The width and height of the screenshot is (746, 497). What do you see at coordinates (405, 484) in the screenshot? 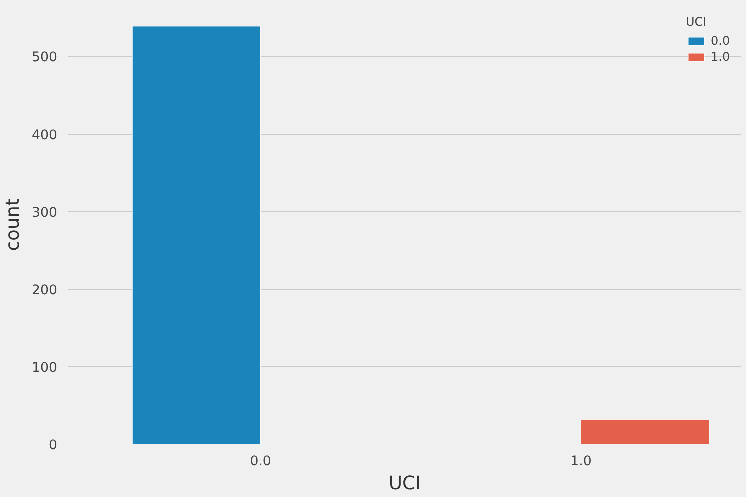
I see `x-axis-title: UCI` at bounding box center [405, 484].